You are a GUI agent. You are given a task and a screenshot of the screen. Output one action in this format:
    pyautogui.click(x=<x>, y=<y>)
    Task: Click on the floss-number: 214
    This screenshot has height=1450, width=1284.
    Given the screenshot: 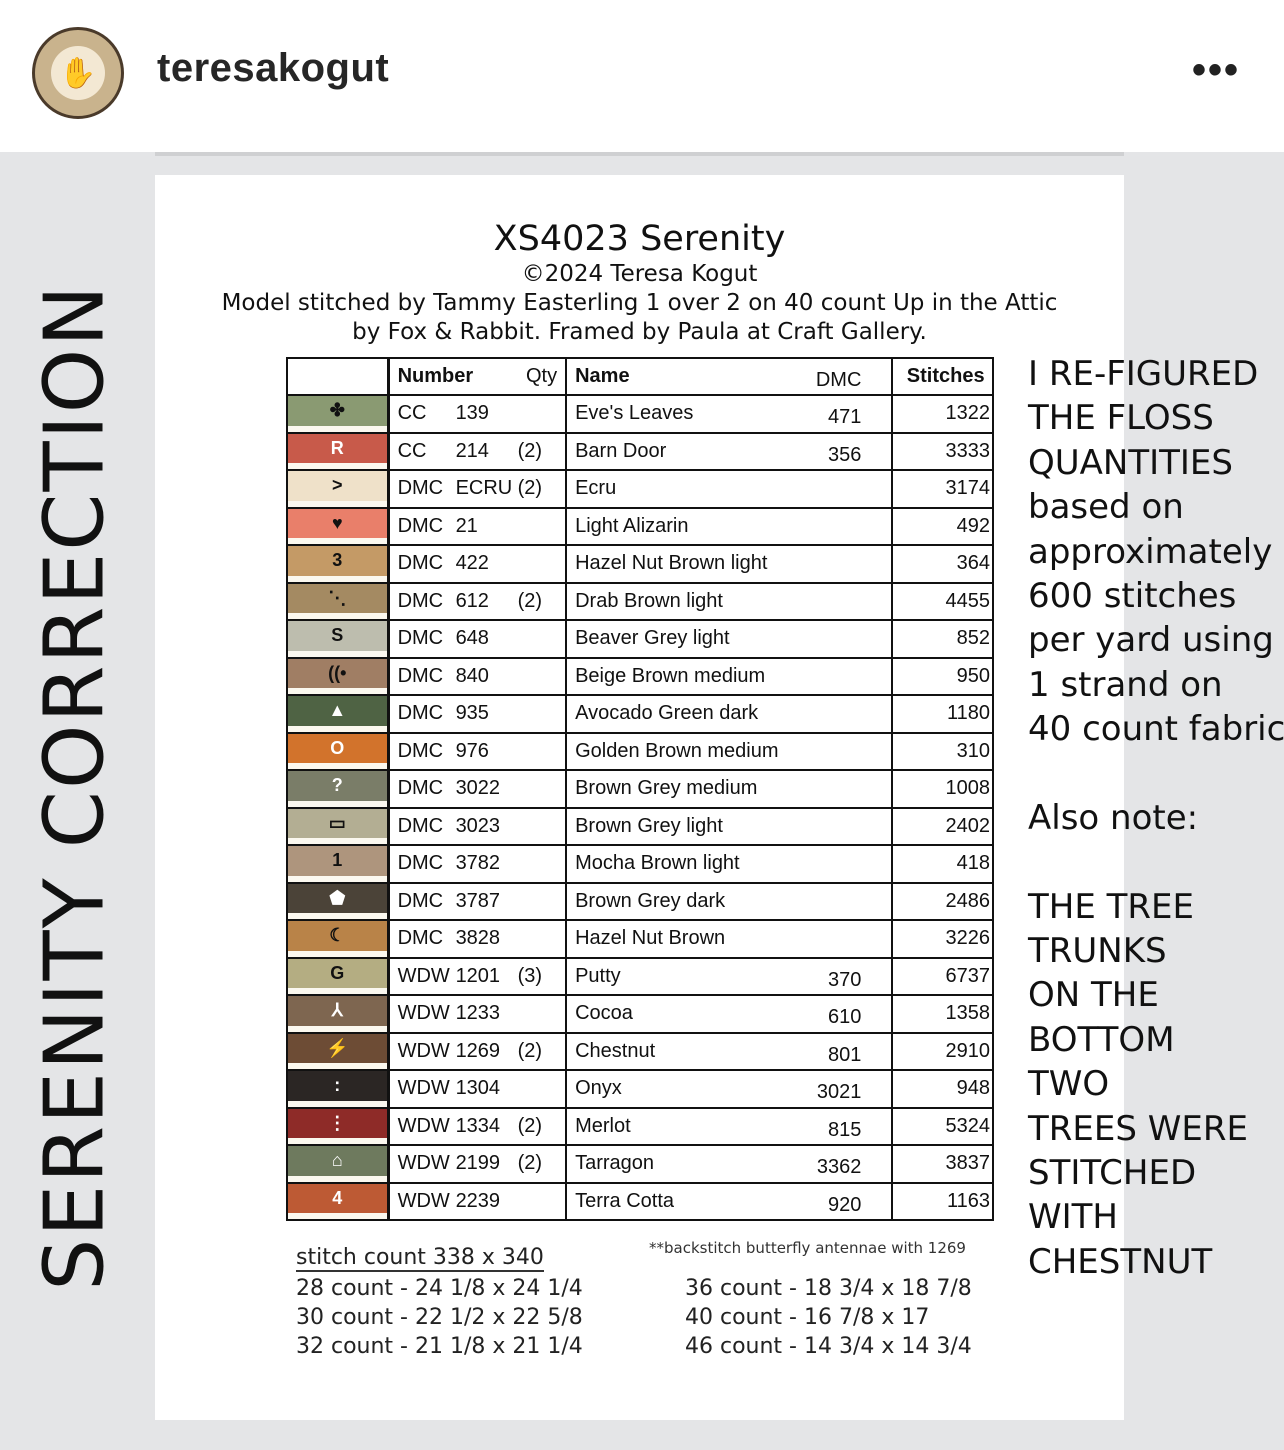 What is the action you would take?
    pyautogui.click(x=472, y=450)
    